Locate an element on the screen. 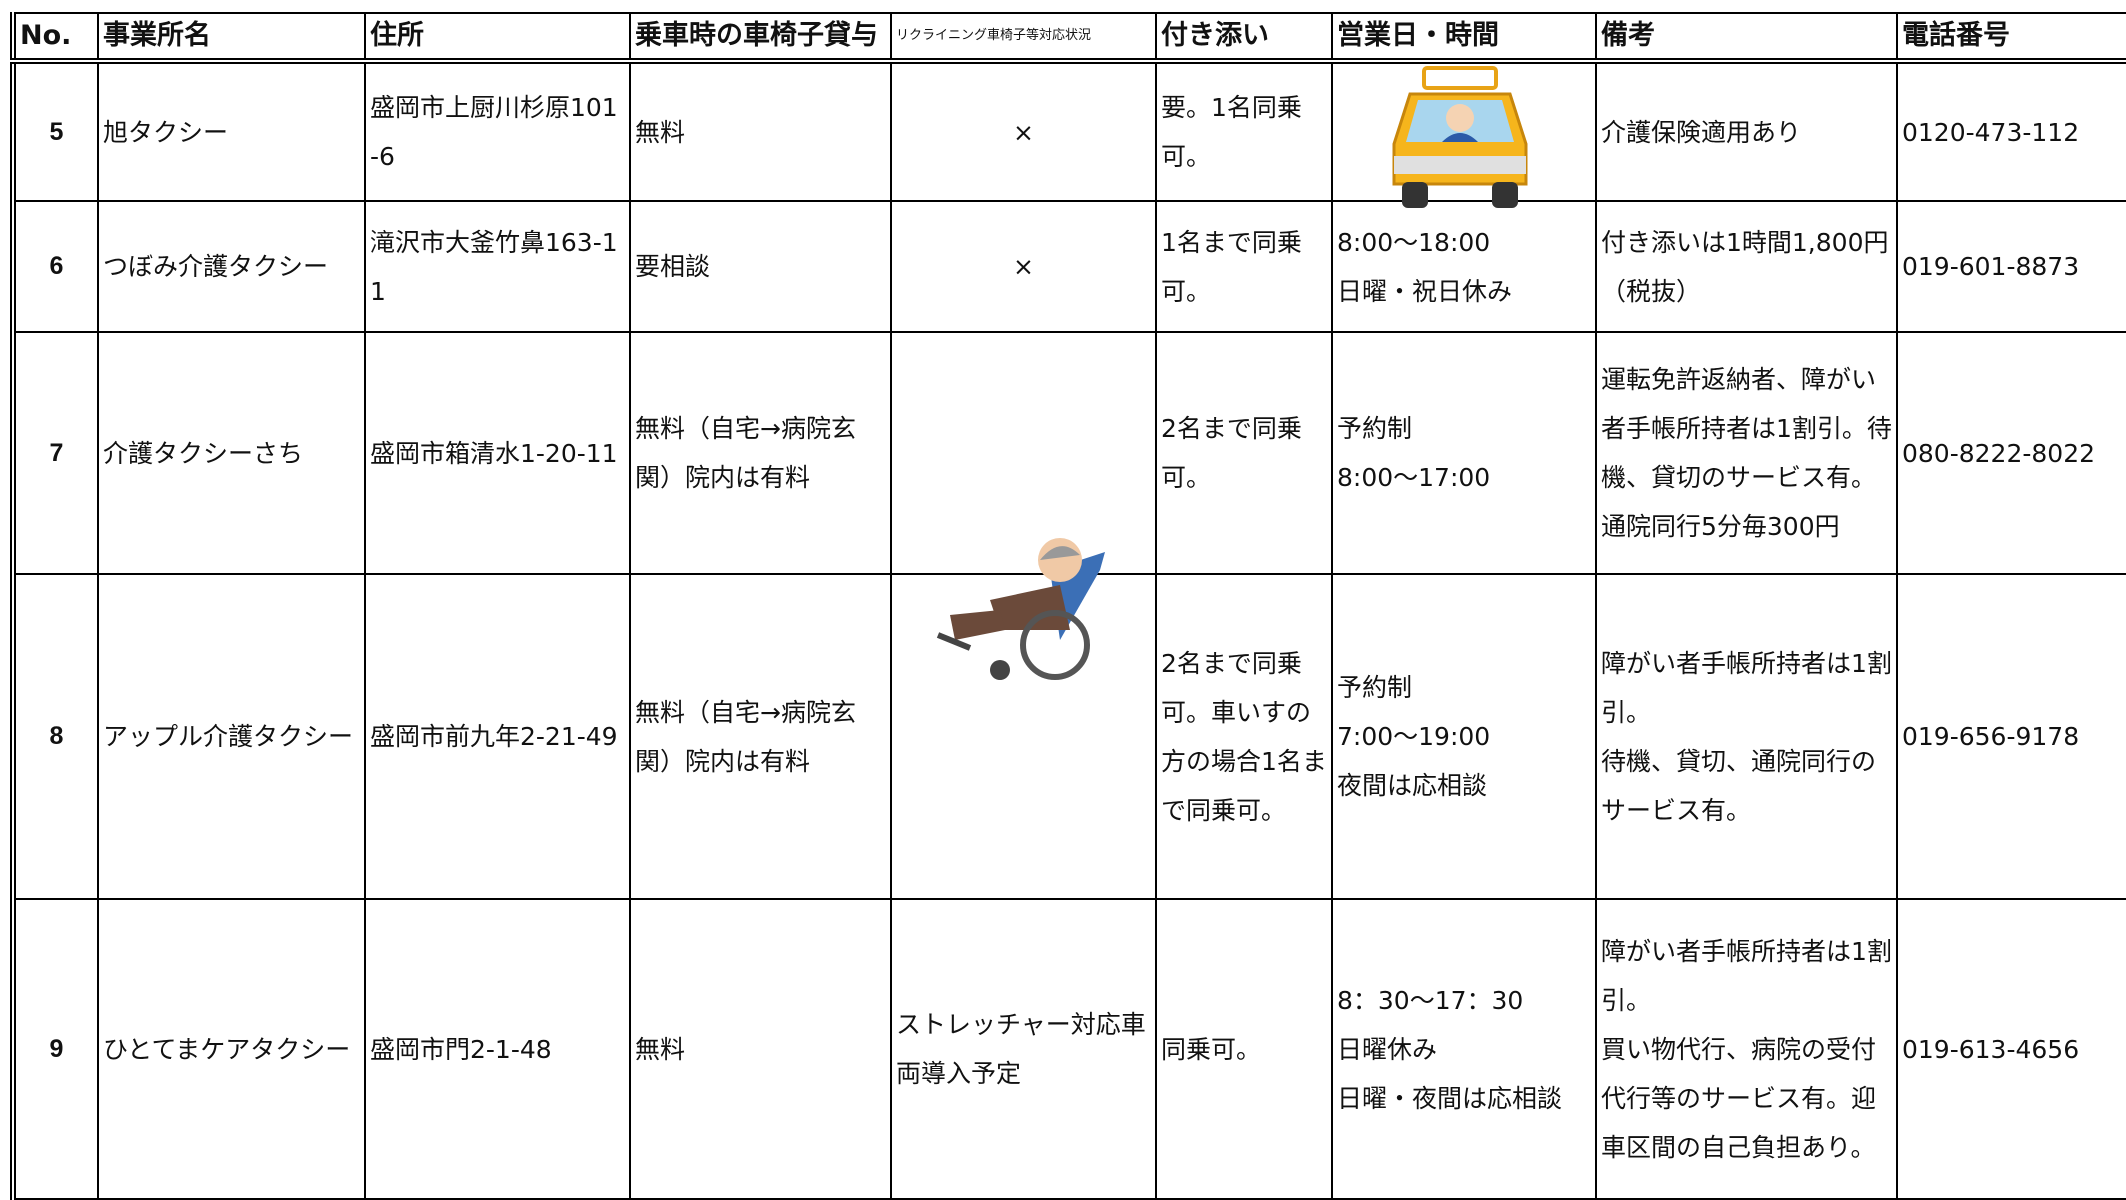 The height and width of the screenshot is (1200, 2126). table-cell: 旭タクシー is located at coordinates (231, 131).